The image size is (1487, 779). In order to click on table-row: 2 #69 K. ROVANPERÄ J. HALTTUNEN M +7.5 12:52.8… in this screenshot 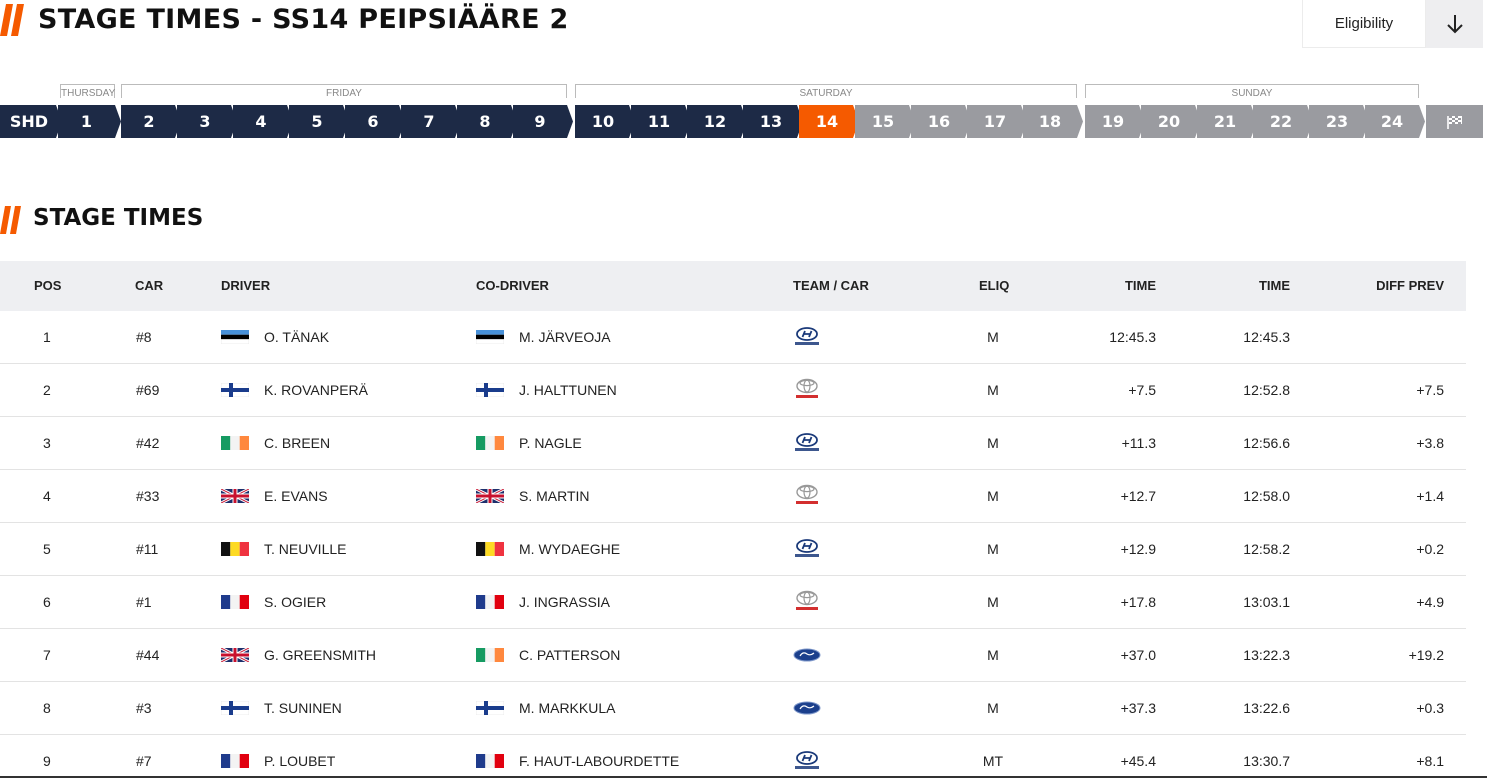, I will do `click(733, 390)`.